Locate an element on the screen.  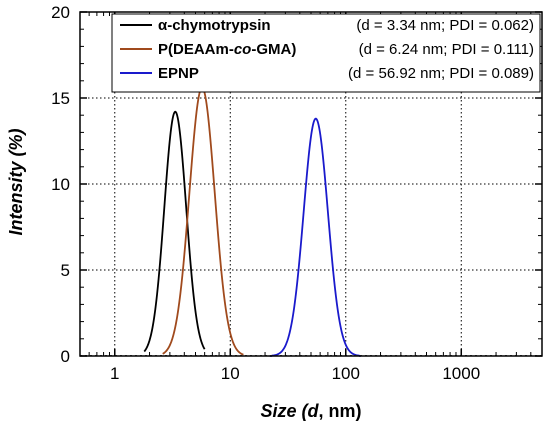
legend-box is located at coordinates (326, 53).